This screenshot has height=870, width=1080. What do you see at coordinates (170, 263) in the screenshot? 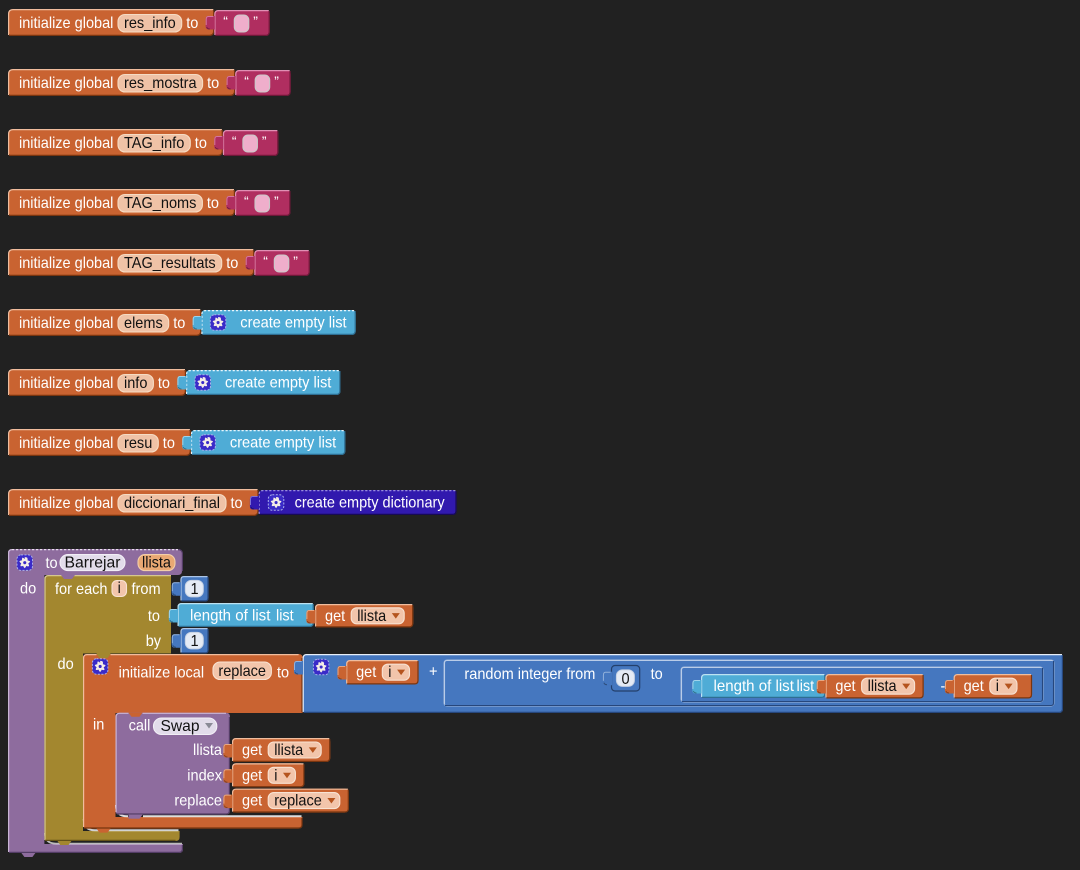
I see `svg-text: TAG_resultats` at bounding box center [170, 263].